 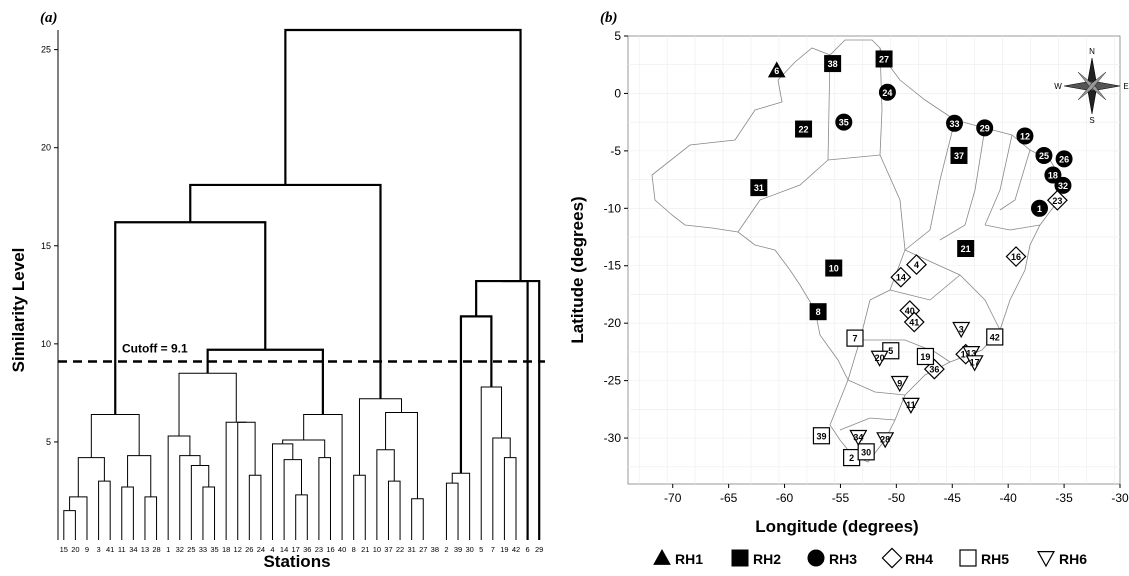 I want to click on station-marker: 23, so click(x=1057, y=200).